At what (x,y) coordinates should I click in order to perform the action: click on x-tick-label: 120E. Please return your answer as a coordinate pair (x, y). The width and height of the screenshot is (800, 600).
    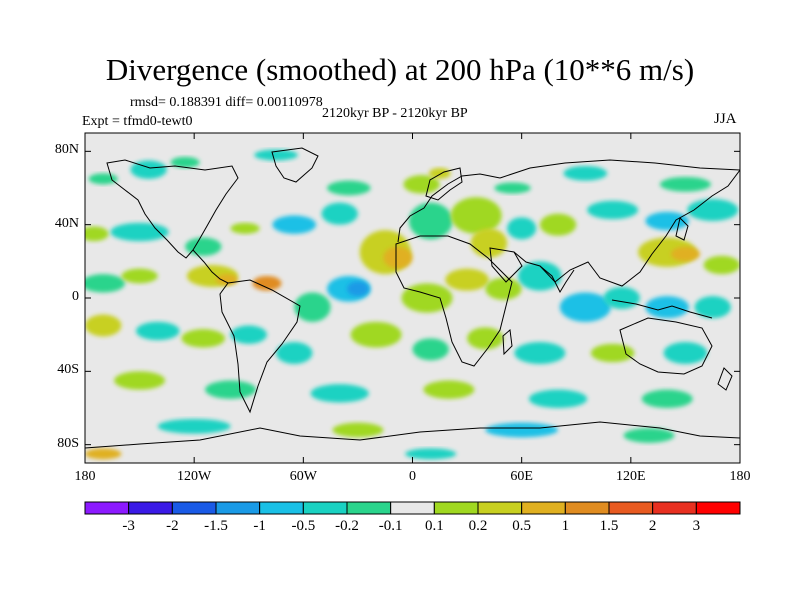
    Looking at the image, I should click on (631, 476).